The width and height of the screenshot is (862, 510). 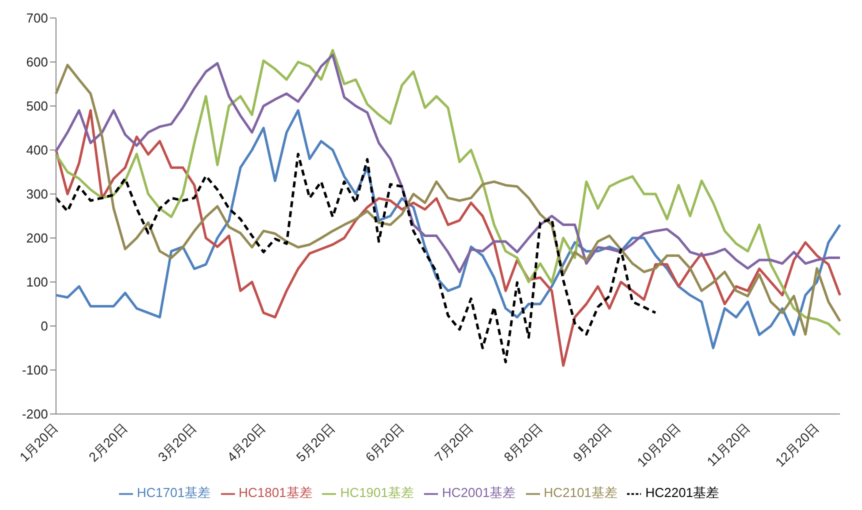 I want to click on legend-label: HC2201基差, so click(x=682, y=492).